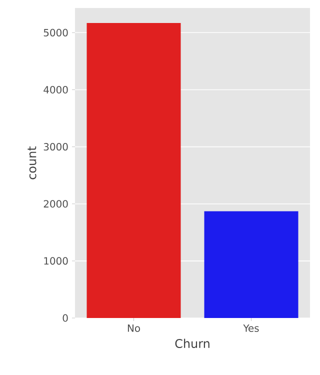  What do you see at coordinates (192, 343) in the screenshot?
I see `x-axis-title: Churn` at bounding box center [192, 343].